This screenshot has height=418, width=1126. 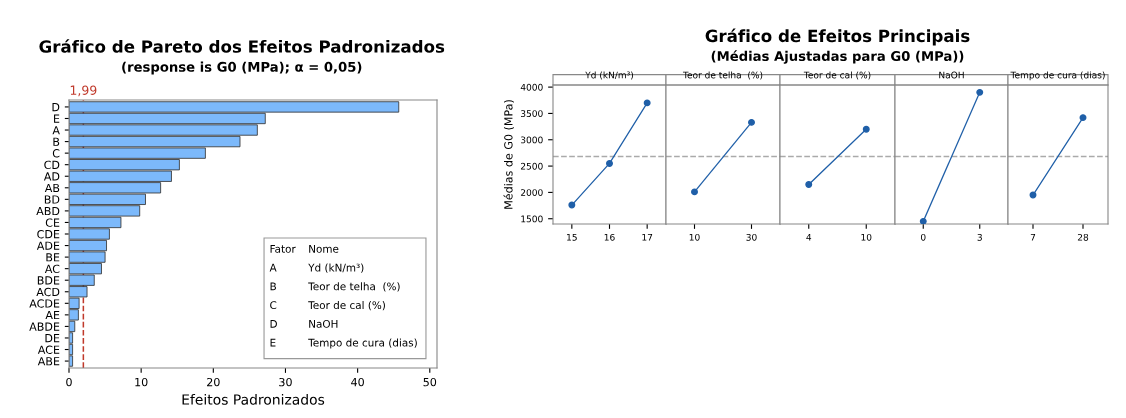 I want to click on x-tick-label: 17, so click(x=647, y=237).